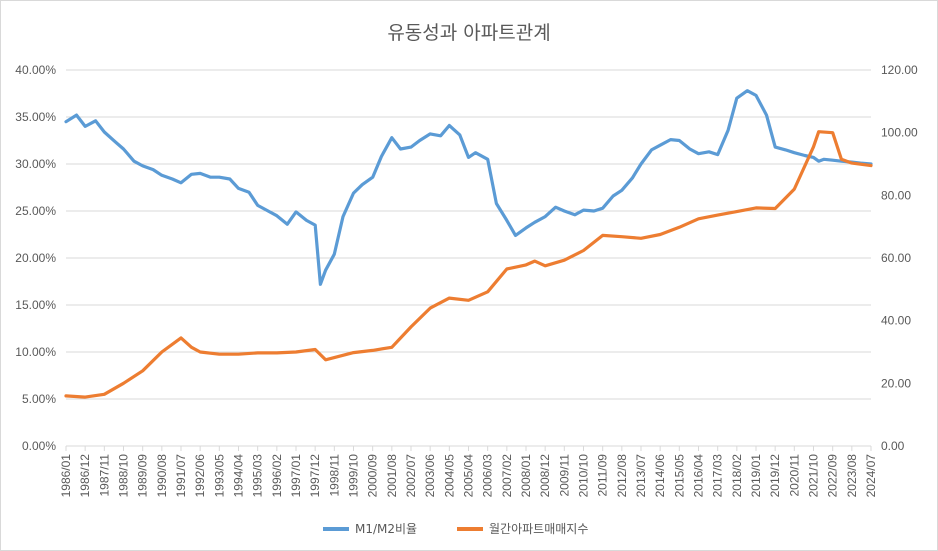 The width and height of the screenshot is (938, 551). I want to click on x-tick-label: 2010/10, so click(584, 476).